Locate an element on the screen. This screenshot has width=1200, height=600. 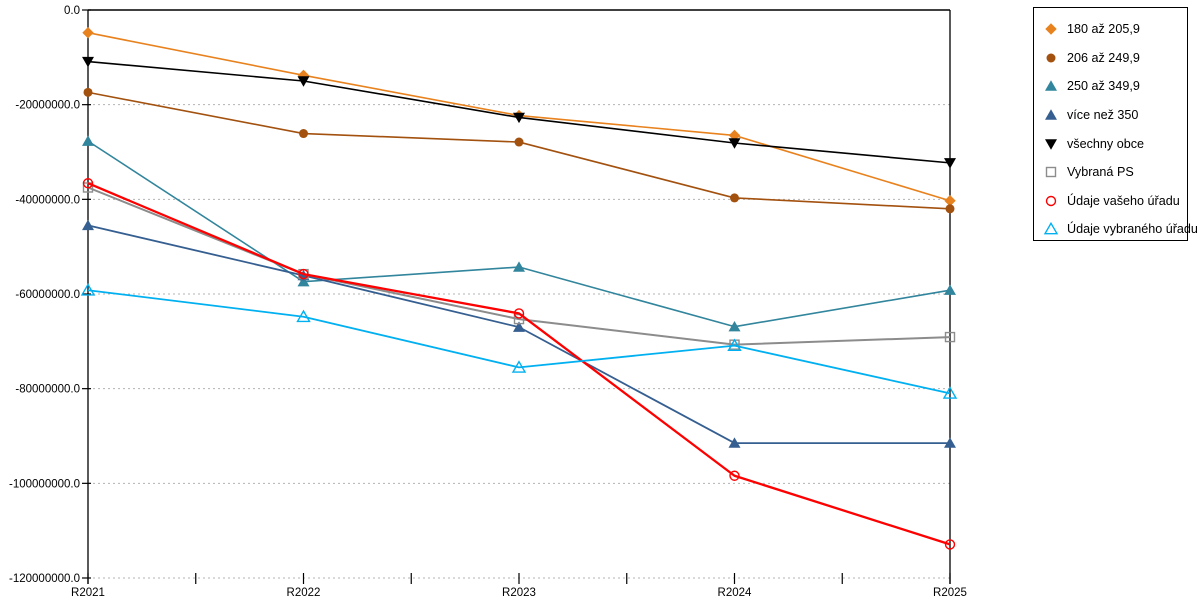
legend-label: 180 až 205,9 is located at coordinates (1103, 29).